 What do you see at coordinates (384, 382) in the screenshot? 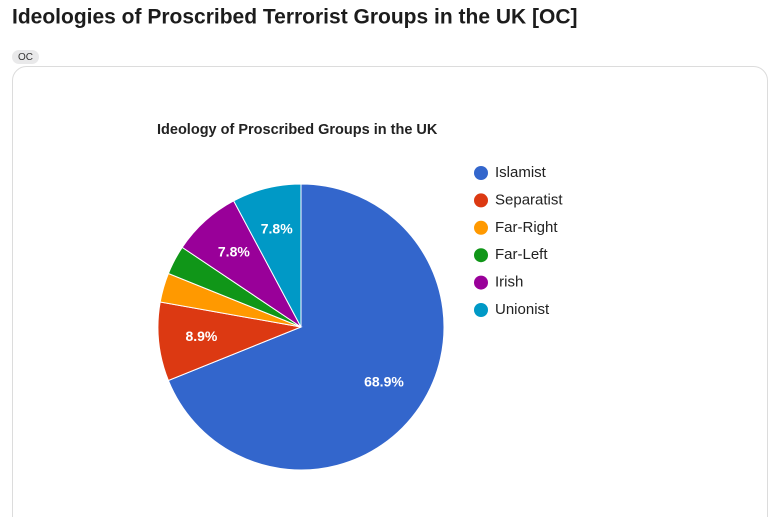
I see `slice-label: 68.9%` at bounding box center [384, 382].